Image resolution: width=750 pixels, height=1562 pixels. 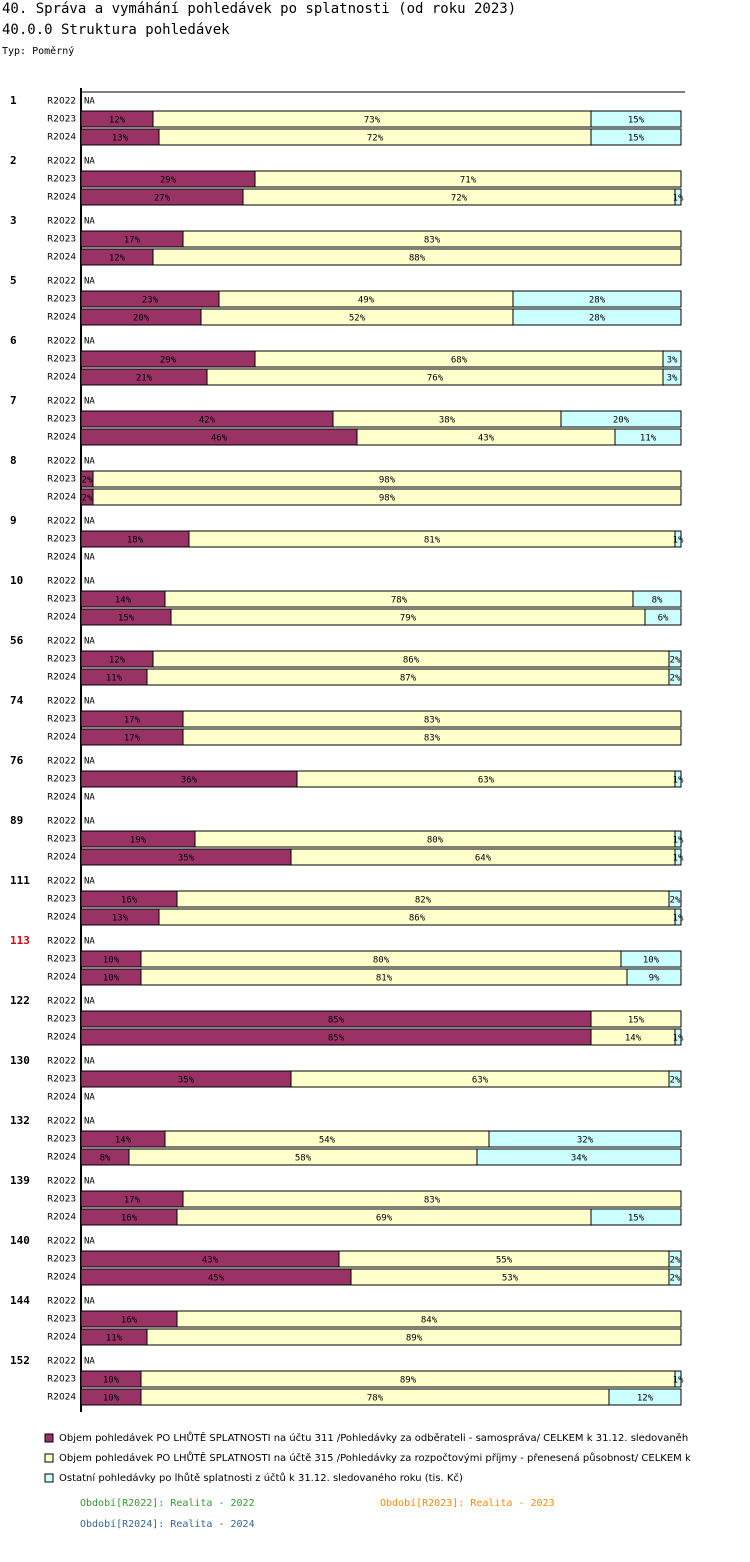 I want to click on group-label: 7, so click(x=13, y=400).